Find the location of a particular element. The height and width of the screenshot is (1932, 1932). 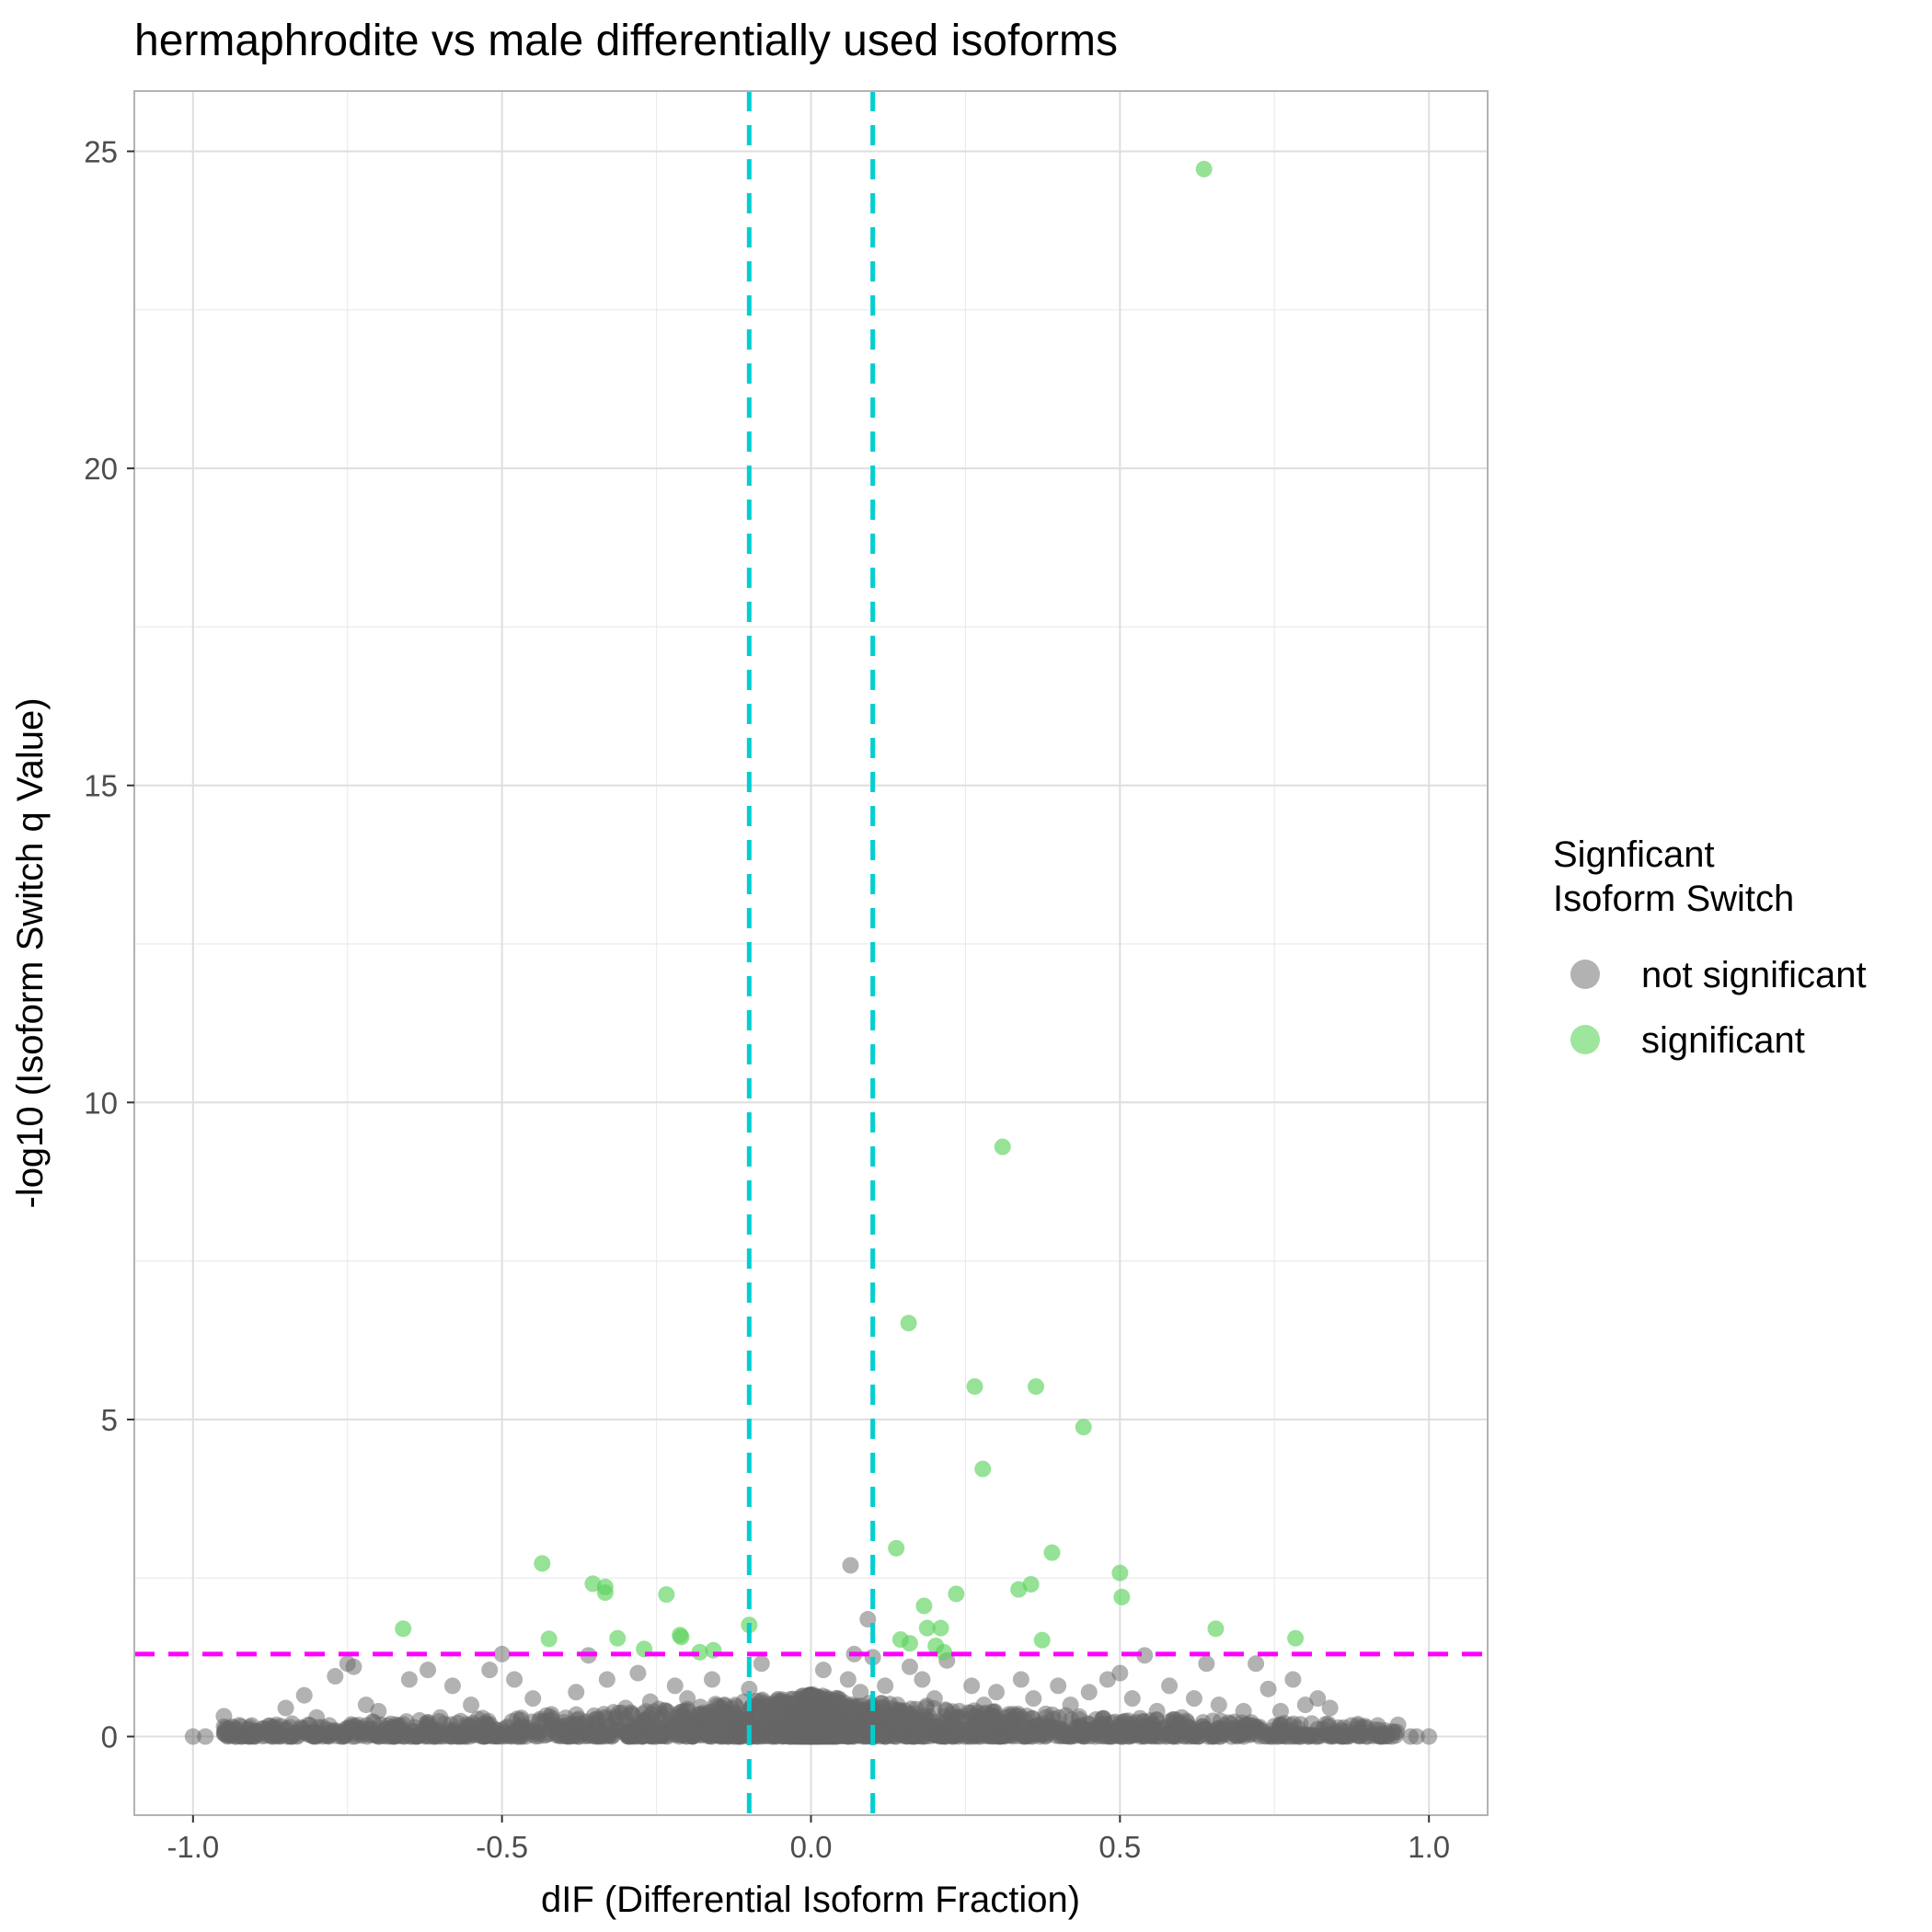

legend-label-not-significant: not significant is located at coordinates (1754, 975).